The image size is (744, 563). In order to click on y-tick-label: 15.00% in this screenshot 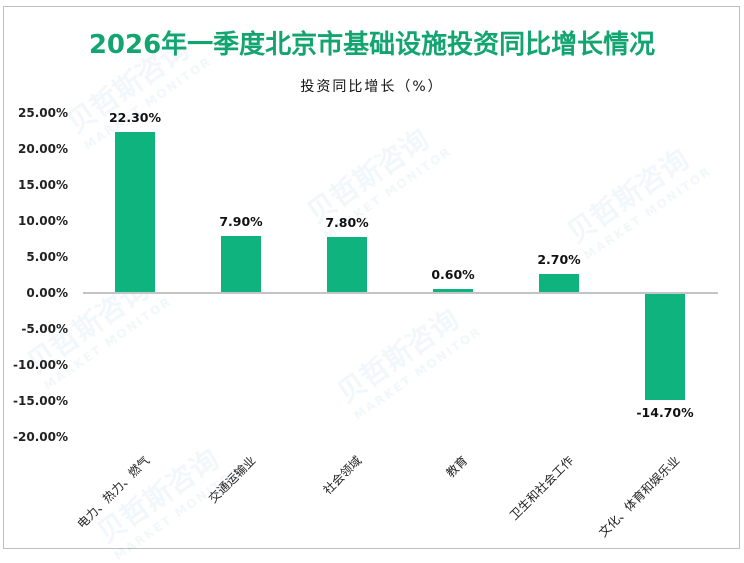, I will do `click(43, 185)`.